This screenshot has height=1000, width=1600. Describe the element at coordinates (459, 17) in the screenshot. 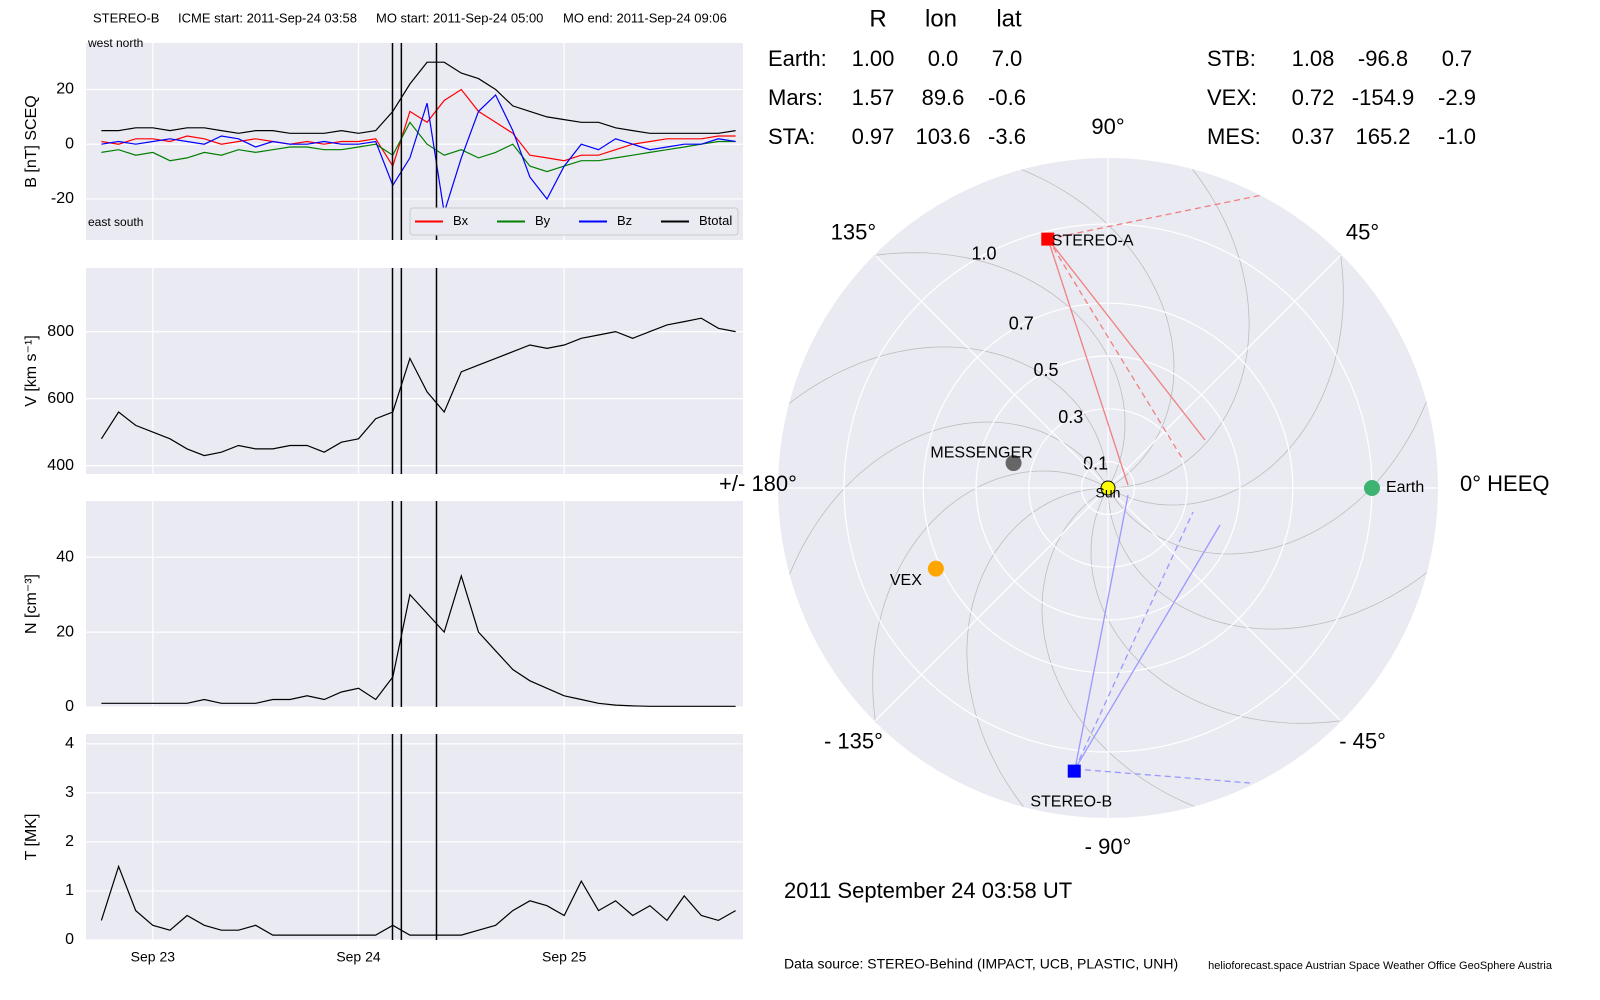

I see `chart-title: MO start: 2011-Sep-24 05:00` at that location.